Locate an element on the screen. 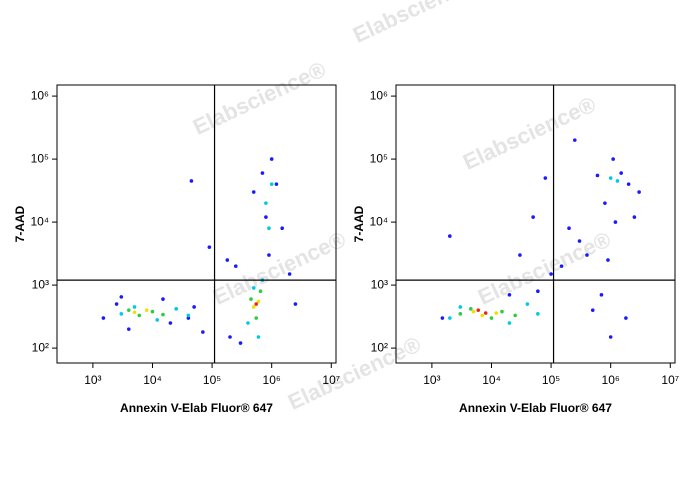  y-tick-label: 10³ is located at coordinates (40, 284).